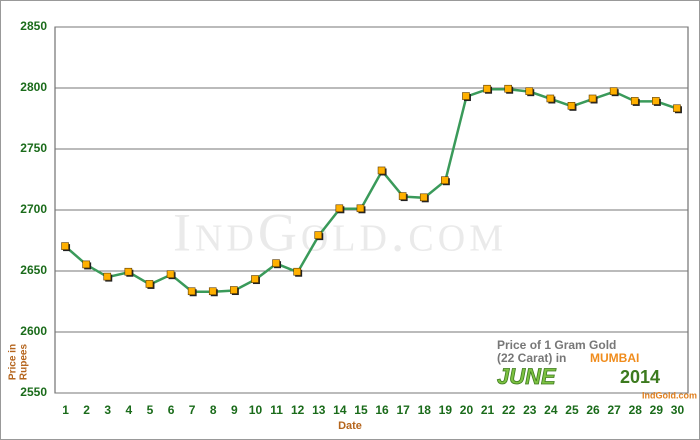  What do you see at coordinates (403, 410) in the screenshot?
I see `x-tick-label: 17` at bounding box center [403, 410].